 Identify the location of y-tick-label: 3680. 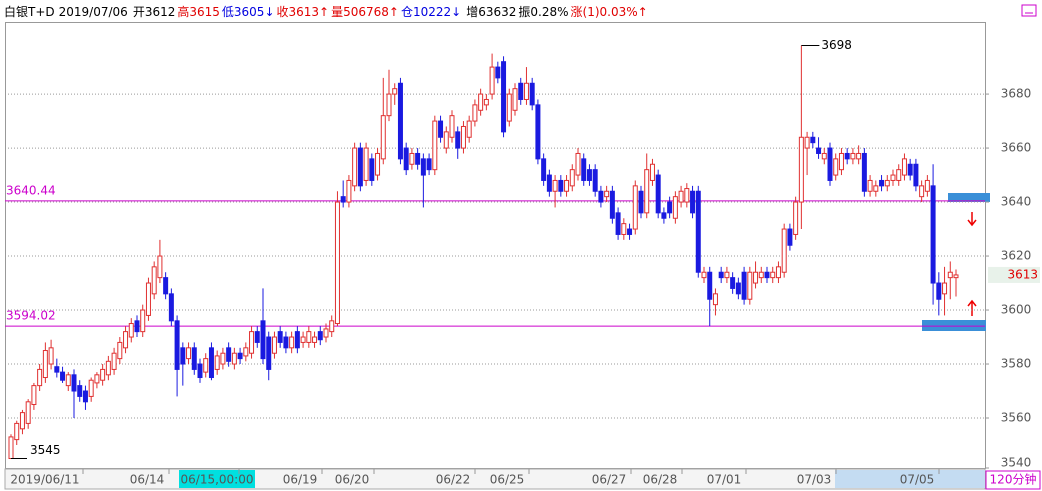
(1016, 94).